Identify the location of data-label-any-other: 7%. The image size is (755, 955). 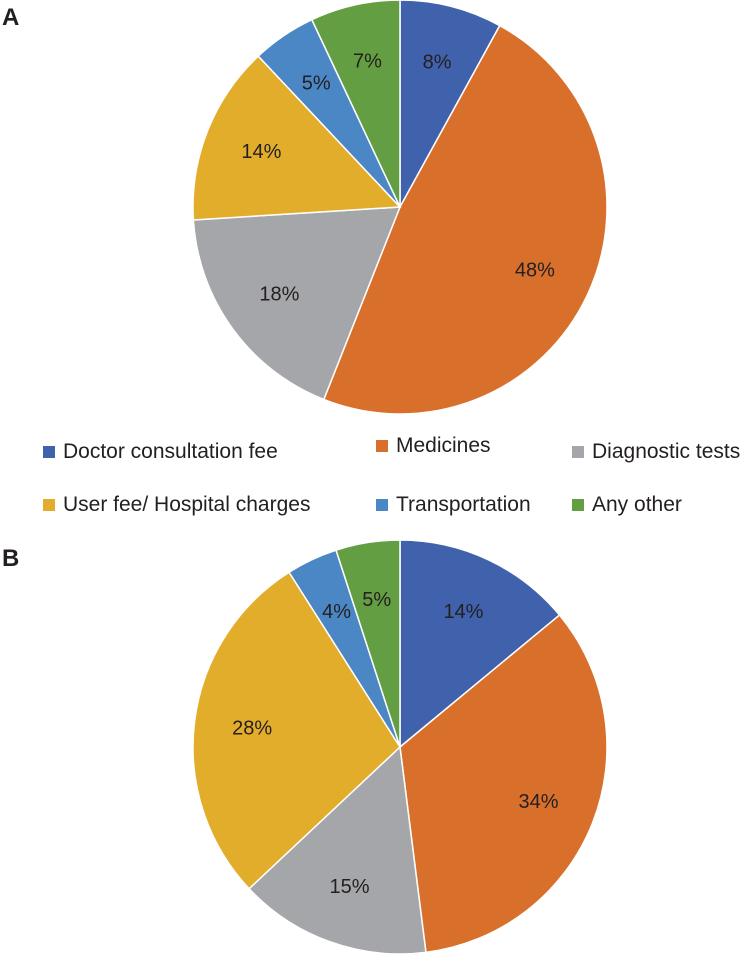
(367, 62).